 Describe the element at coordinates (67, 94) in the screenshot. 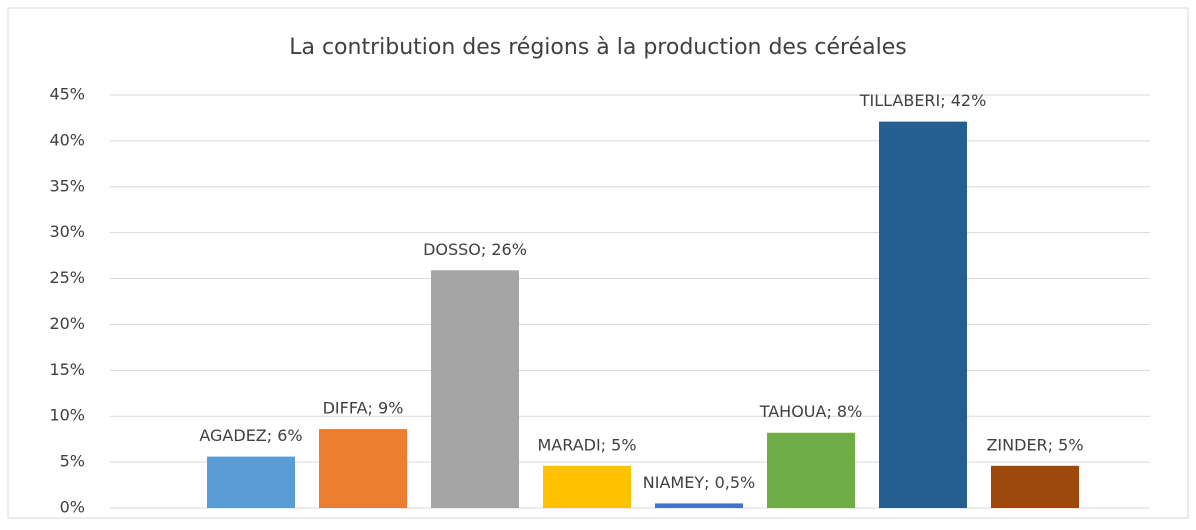

I see `y-tick-label: 45%` at that location.